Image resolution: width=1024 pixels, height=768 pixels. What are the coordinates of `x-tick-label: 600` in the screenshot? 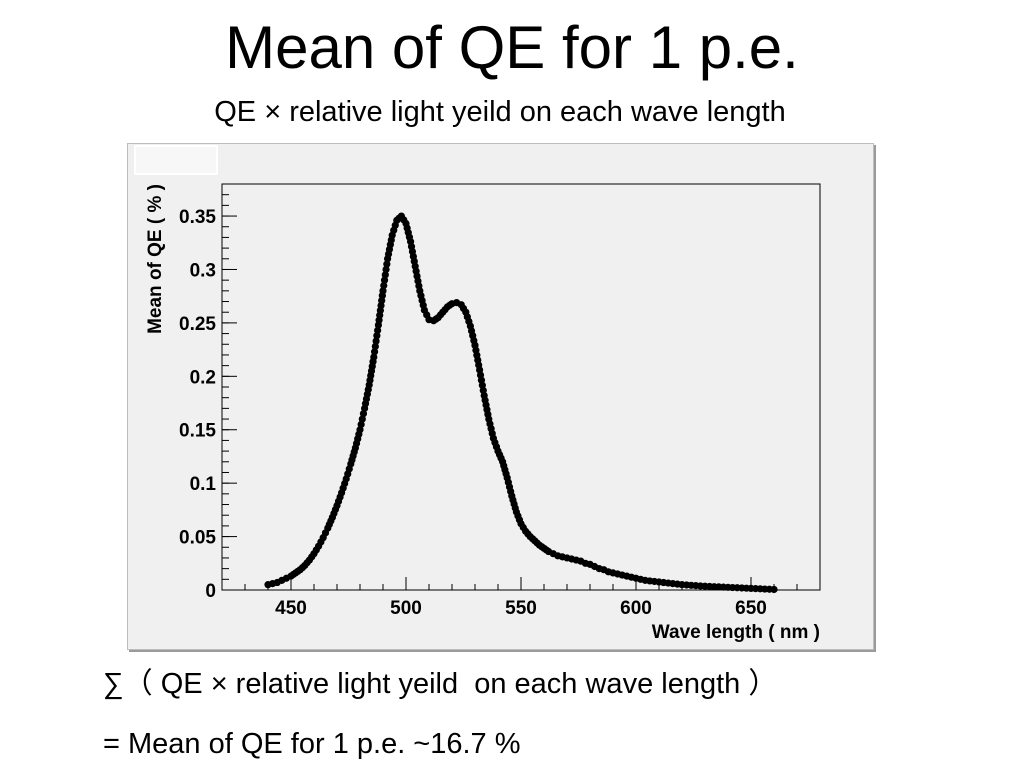 It's located at (636, 608).